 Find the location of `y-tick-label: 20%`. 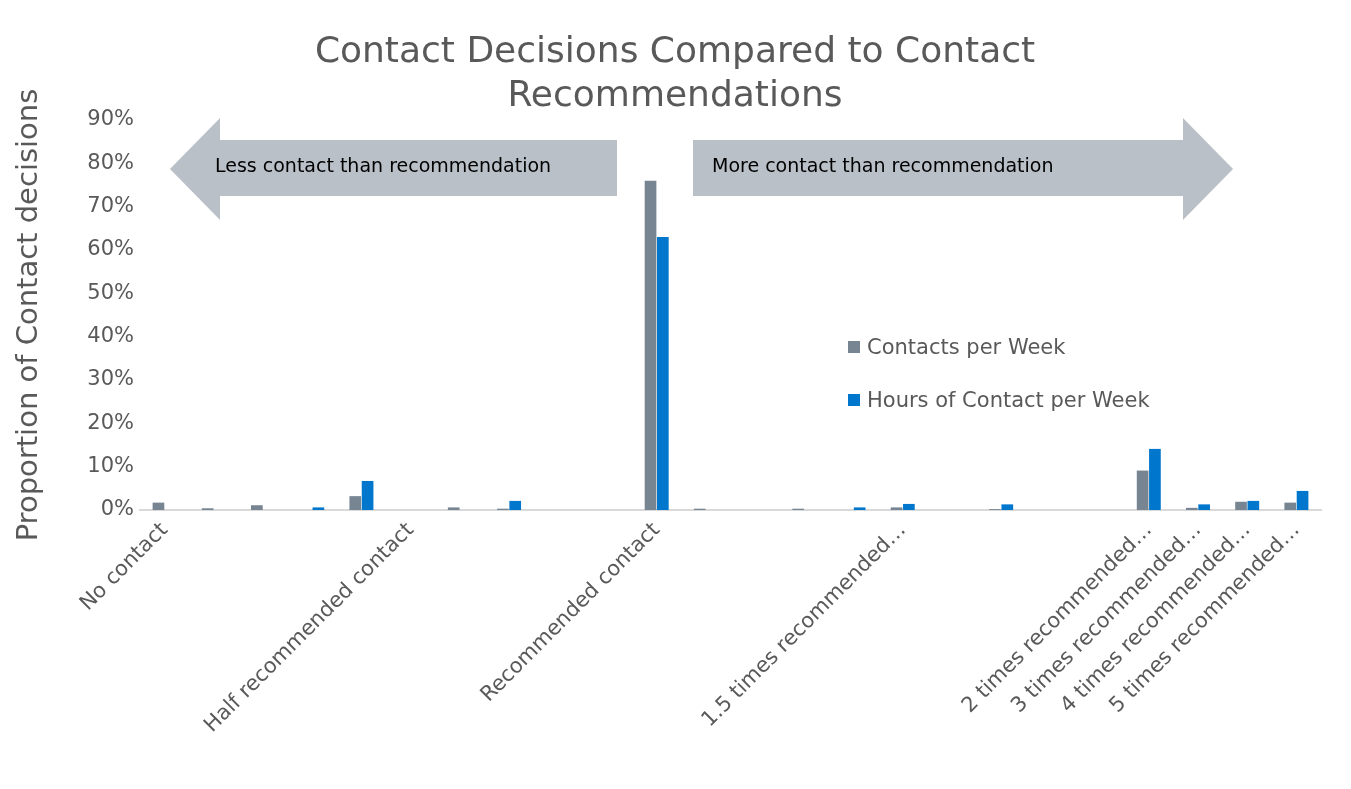

y-tick-label: 20% is located at coordinates (110, 421).